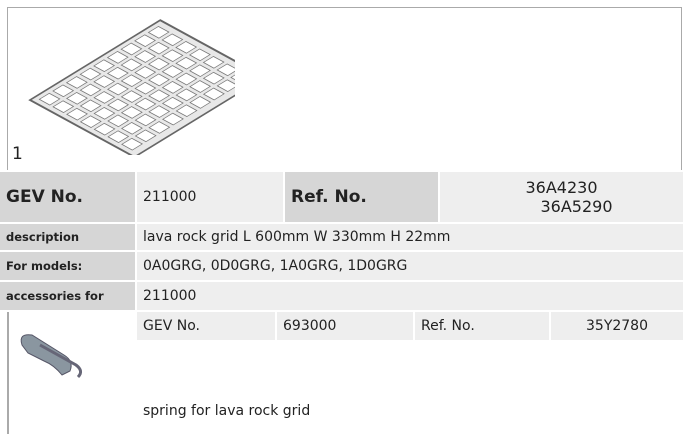  What do you see at coordinates (617, 326) in the screenshot?
I see `value-cell: 35Y2780` at bounding box center [617, 326].